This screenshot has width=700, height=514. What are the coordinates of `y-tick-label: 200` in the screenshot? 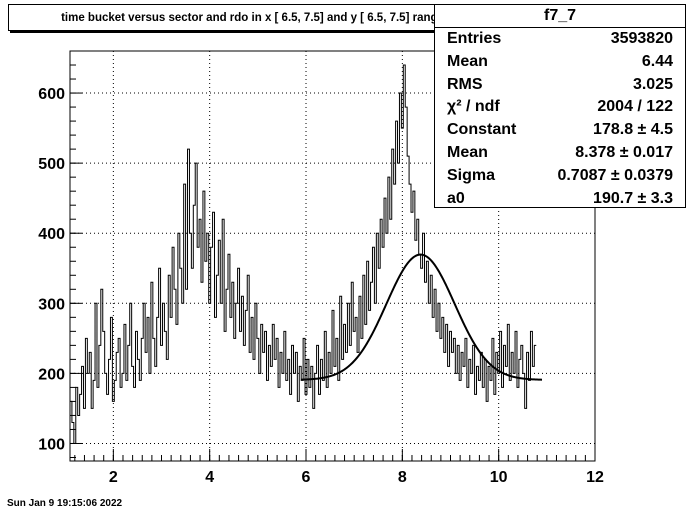 It's located at (51, 374).